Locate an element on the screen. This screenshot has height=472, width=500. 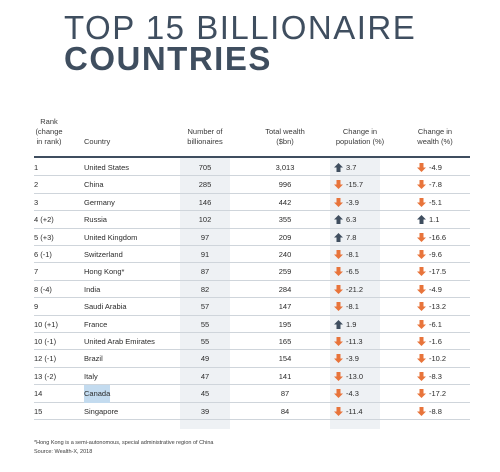
population-change-value: -8.1 is located at coordinates (352, 254).